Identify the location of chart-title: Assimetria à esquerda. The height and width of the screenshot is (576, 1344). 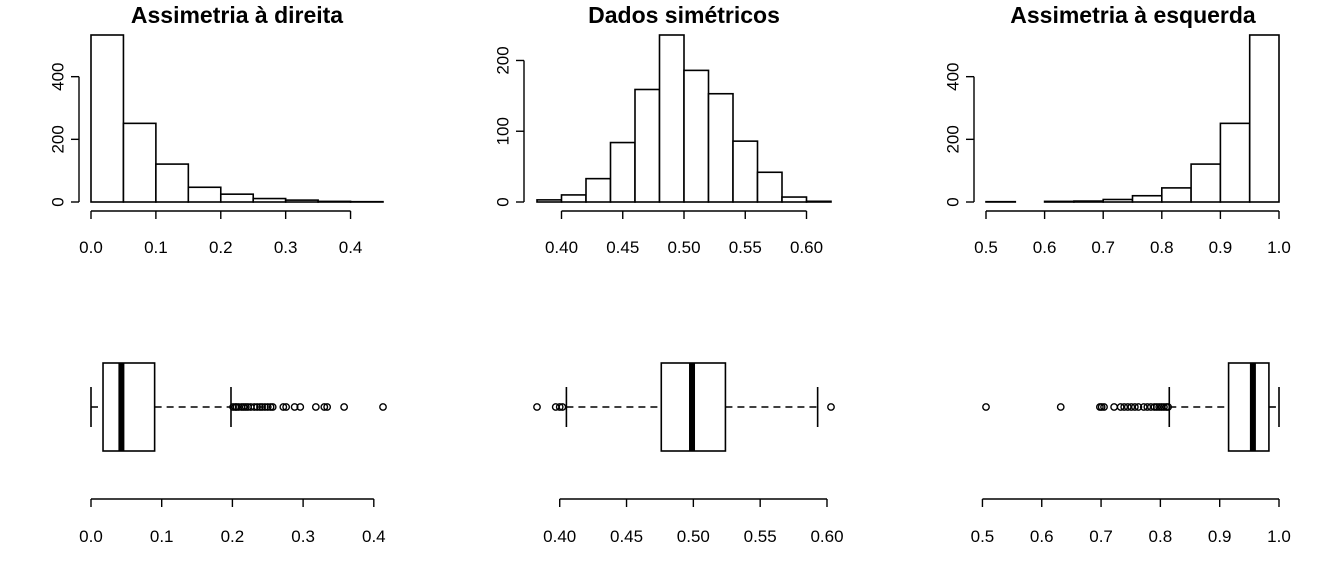
(1133, 15).